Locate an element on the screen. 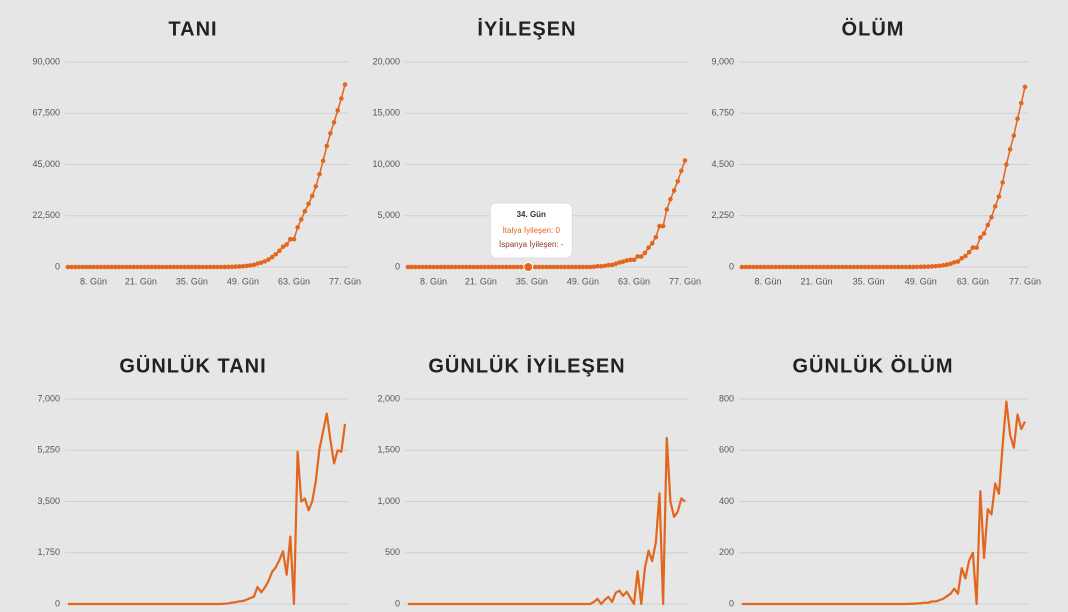  y-tick-label: 67,500 is located at coordinates (46, 113).